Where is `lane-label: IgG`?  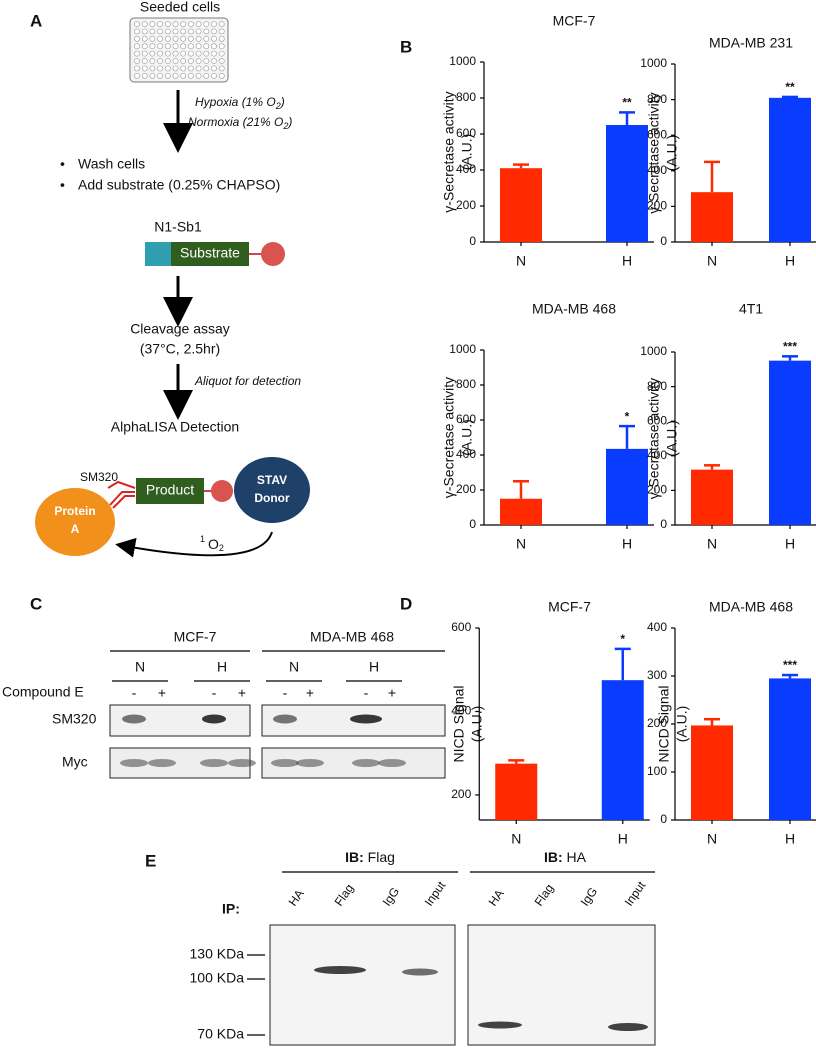
lane-label: IgG is located at coordinates (589, 897).